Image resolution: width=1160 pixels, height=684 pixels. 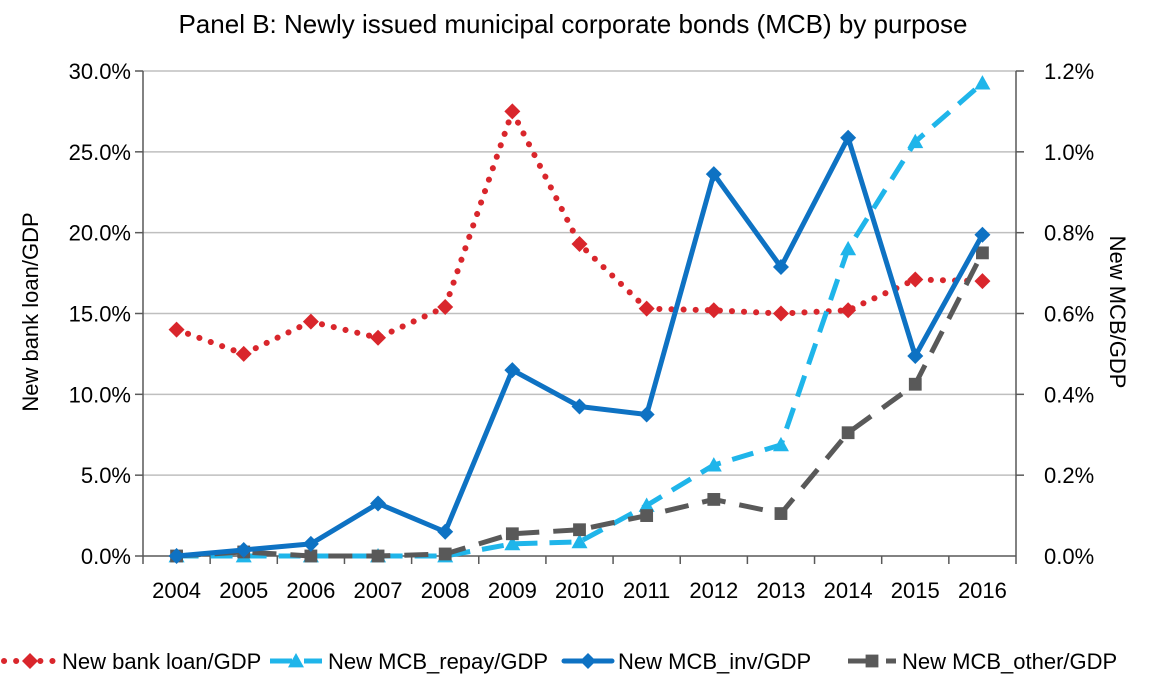 What do you see at coordinates (579, 590) in the screenshot?
I see `x-tick-label: 2010` at bounding box center [579, 590].